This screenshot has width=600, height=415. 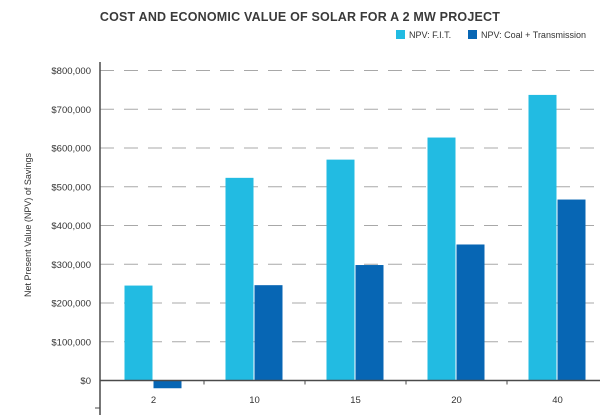 I want to click on x-tick-label: 15, so click(x=355, y=400).